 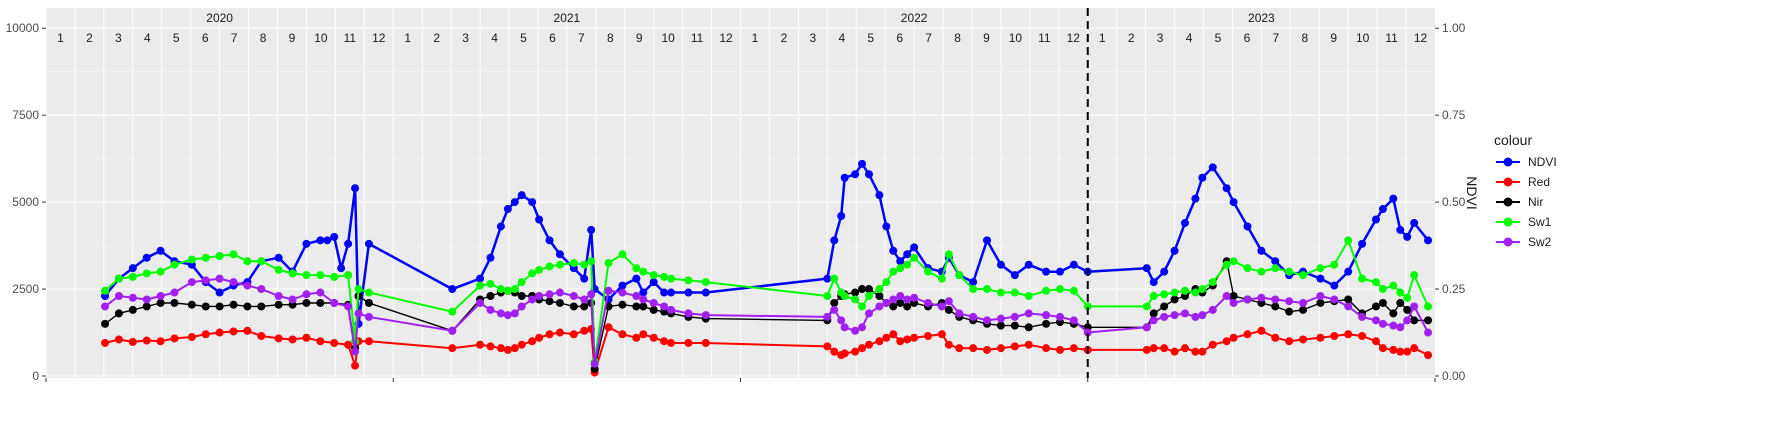 I want to click on y2-tick-label: 1.00, so click(x=1454, y=28).